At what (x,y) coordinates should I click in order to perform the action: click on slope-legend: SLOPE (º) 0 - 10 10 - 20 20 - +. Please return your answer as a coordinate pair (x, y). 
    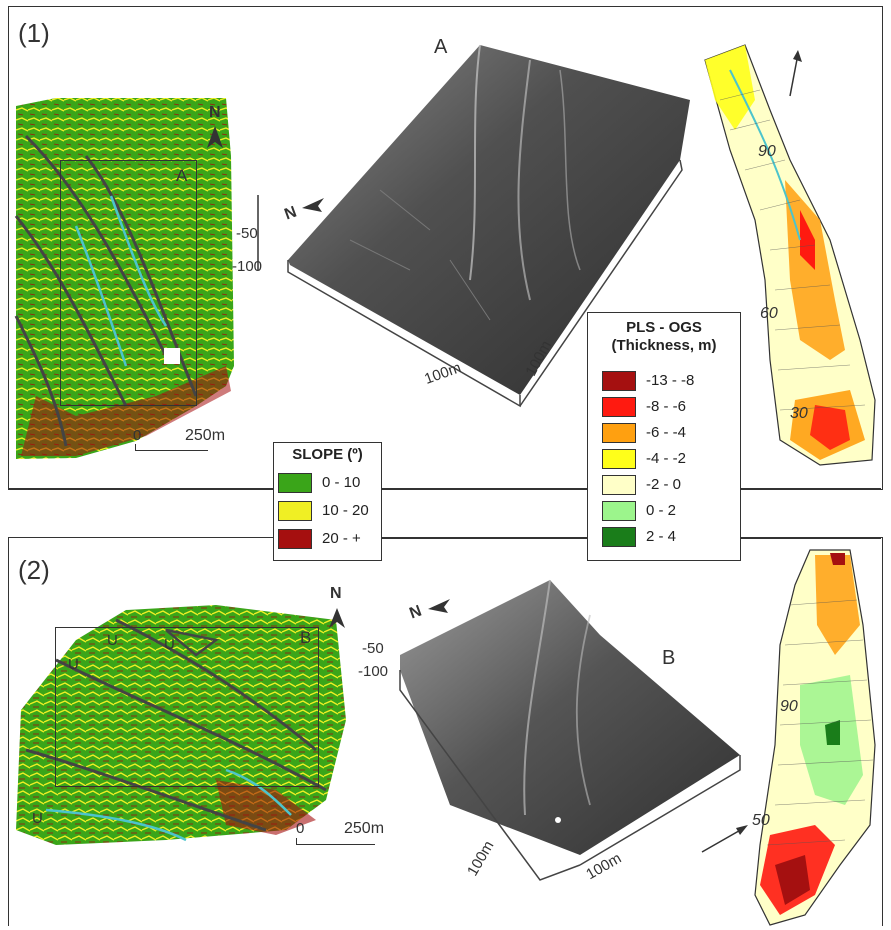
    Looking at the image, I should click on (327, 501).